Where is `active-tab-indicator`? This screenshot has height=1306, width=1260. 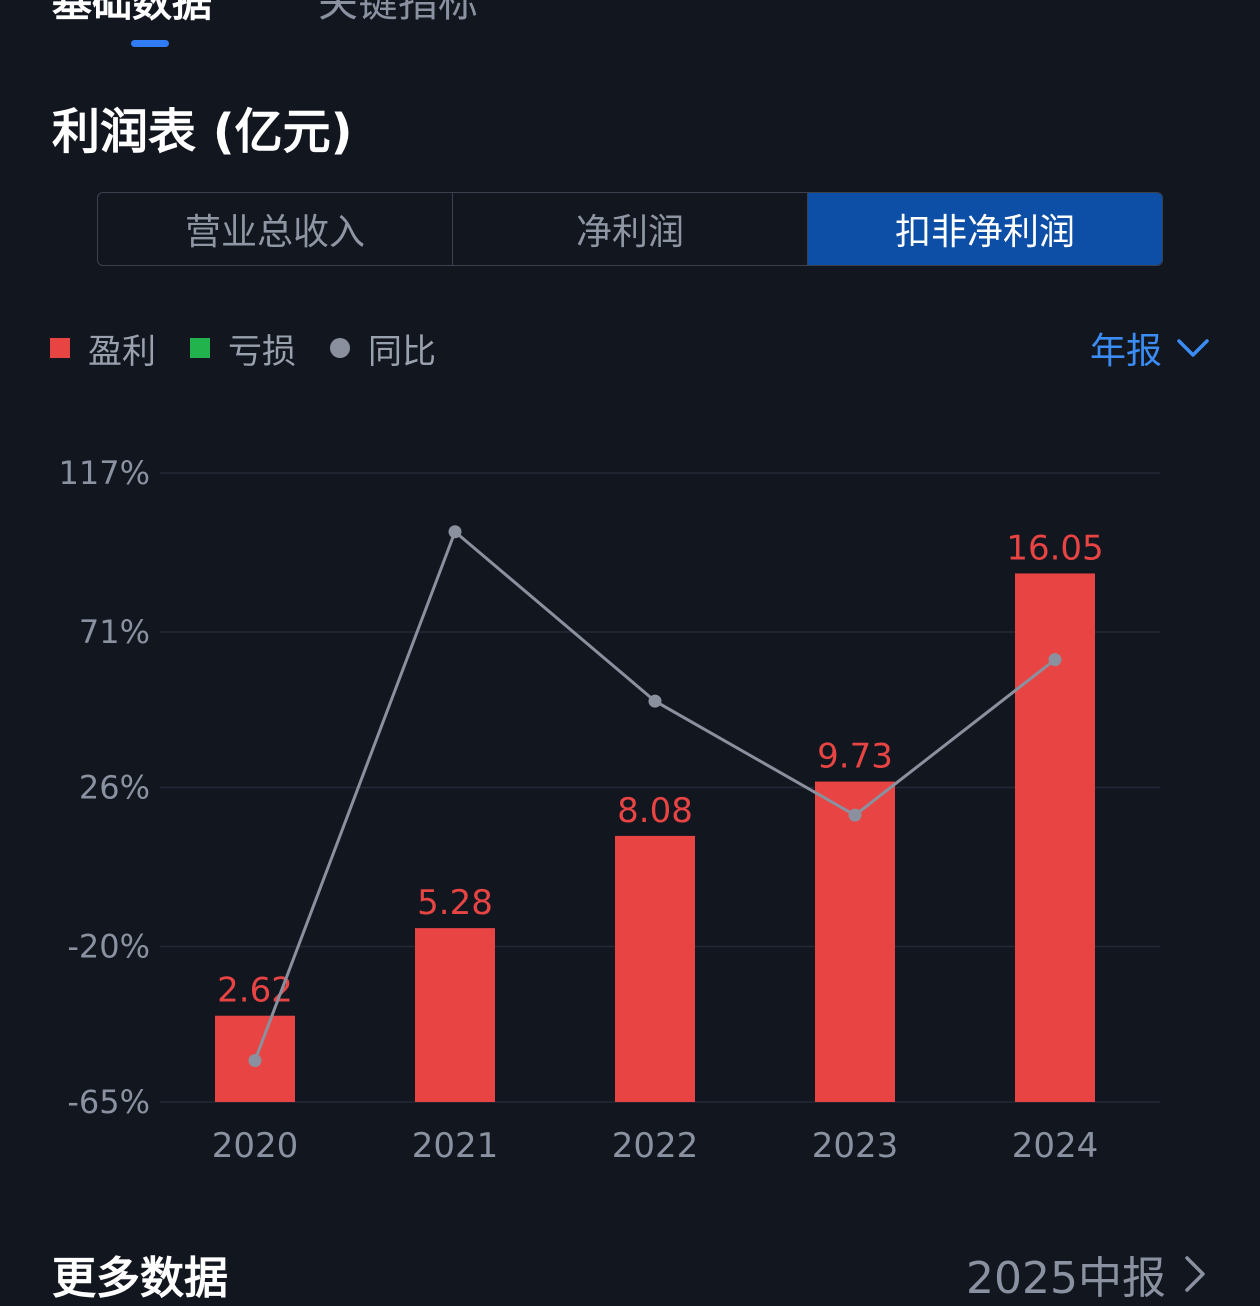
active-tab-indicator is located at coordinates (150, 43).